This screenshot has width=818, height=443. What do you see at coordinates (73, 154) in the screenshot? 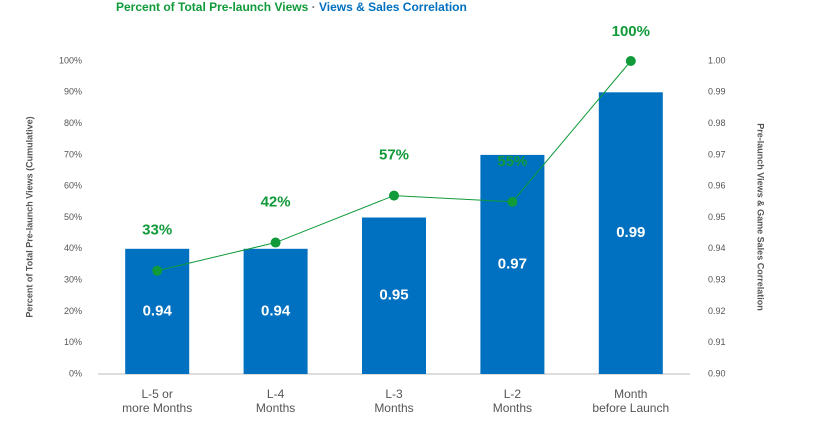
I see `y-tick-label: 70%` at bounding box center [73, 154].